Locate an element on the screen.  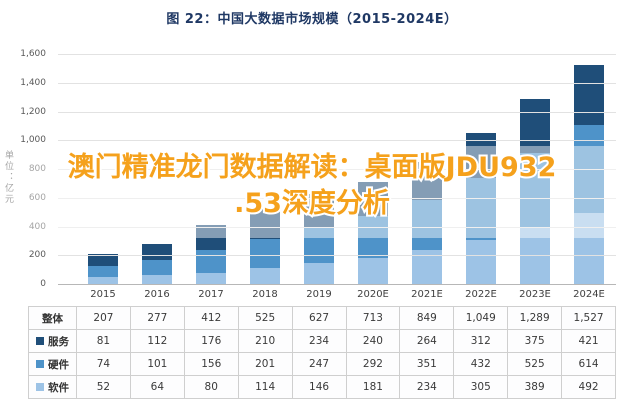
y-tick-label: 1,000 is located at coordinates (33, 140).